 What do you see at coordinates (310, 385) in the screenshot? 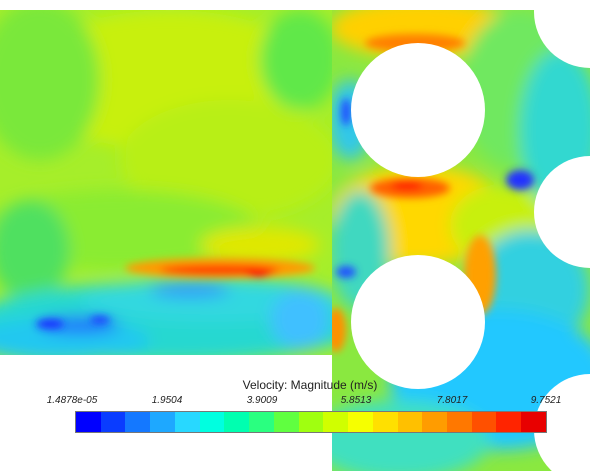
I see `legend-title: Velocity: Magnitude (m/s)` at bounding box center [310, 385].